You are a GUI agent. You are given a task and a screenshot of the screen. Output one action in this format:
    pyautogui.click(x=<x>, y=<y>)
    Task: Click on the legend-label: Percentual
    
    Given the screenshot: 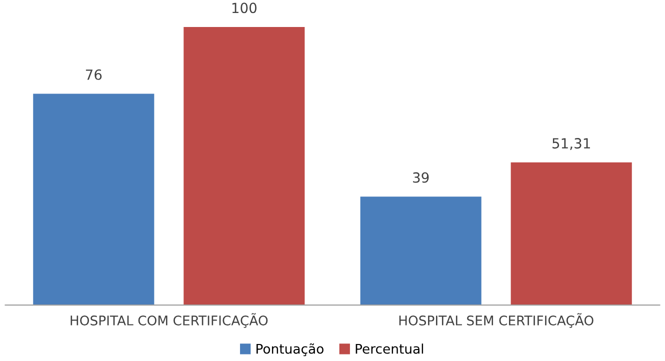 What is the action you would take?
    pyautogui.click(x=390, y=349)
    